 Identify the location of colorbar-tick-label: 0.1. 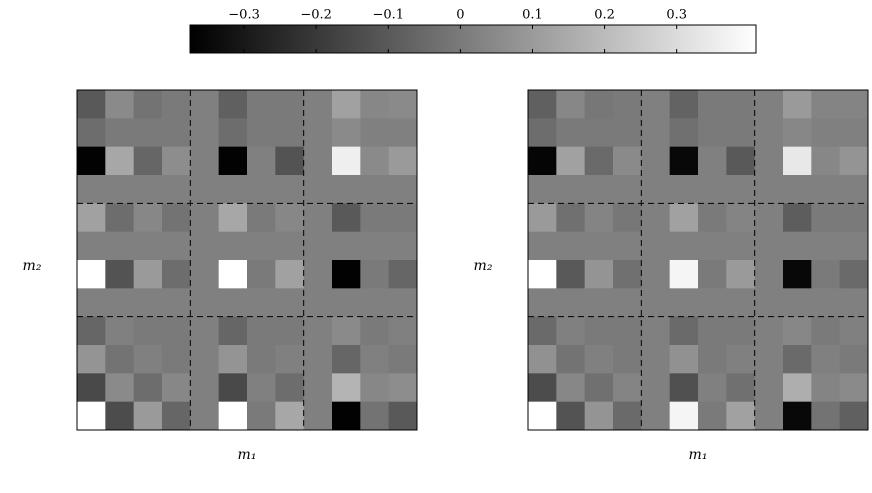
(532, 15).